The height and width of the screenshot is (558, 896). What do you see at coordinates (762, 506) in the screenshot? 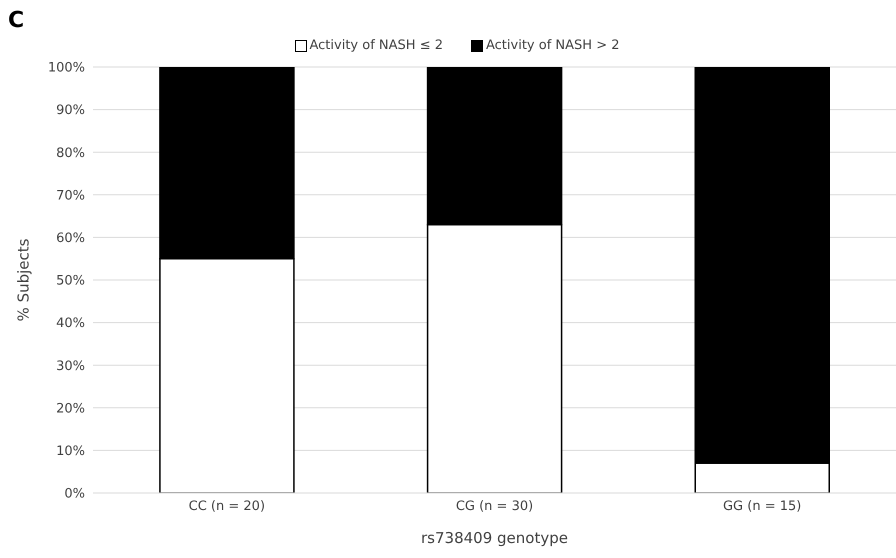
I see `x-tick-label: GG (n = 15)` at bounding box center [762, 506].